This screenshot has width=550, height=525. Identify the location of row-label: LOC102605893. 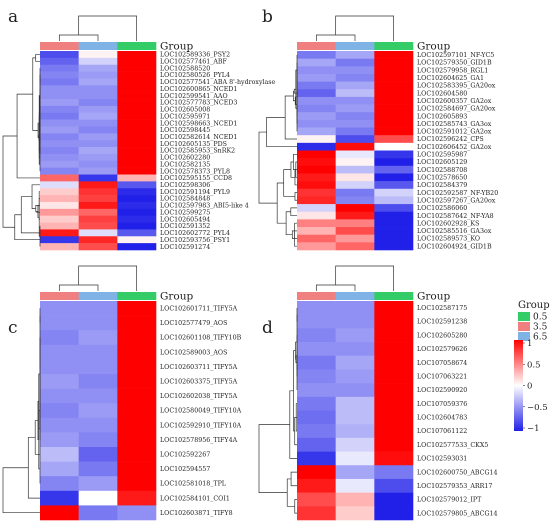
(442, 116).